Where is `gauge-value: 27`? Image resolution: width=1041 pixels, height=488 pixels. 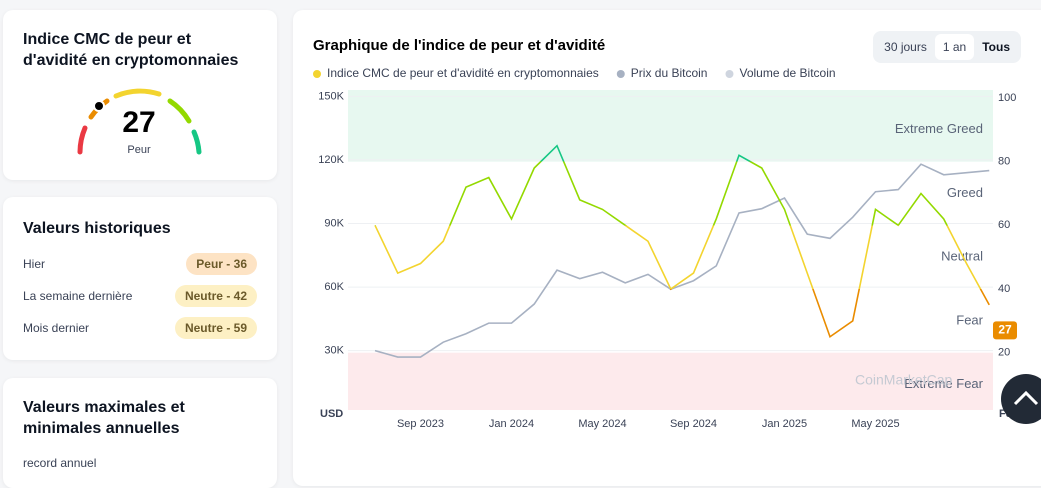 gauge-value: 27 is located at coordinates (138, 122).